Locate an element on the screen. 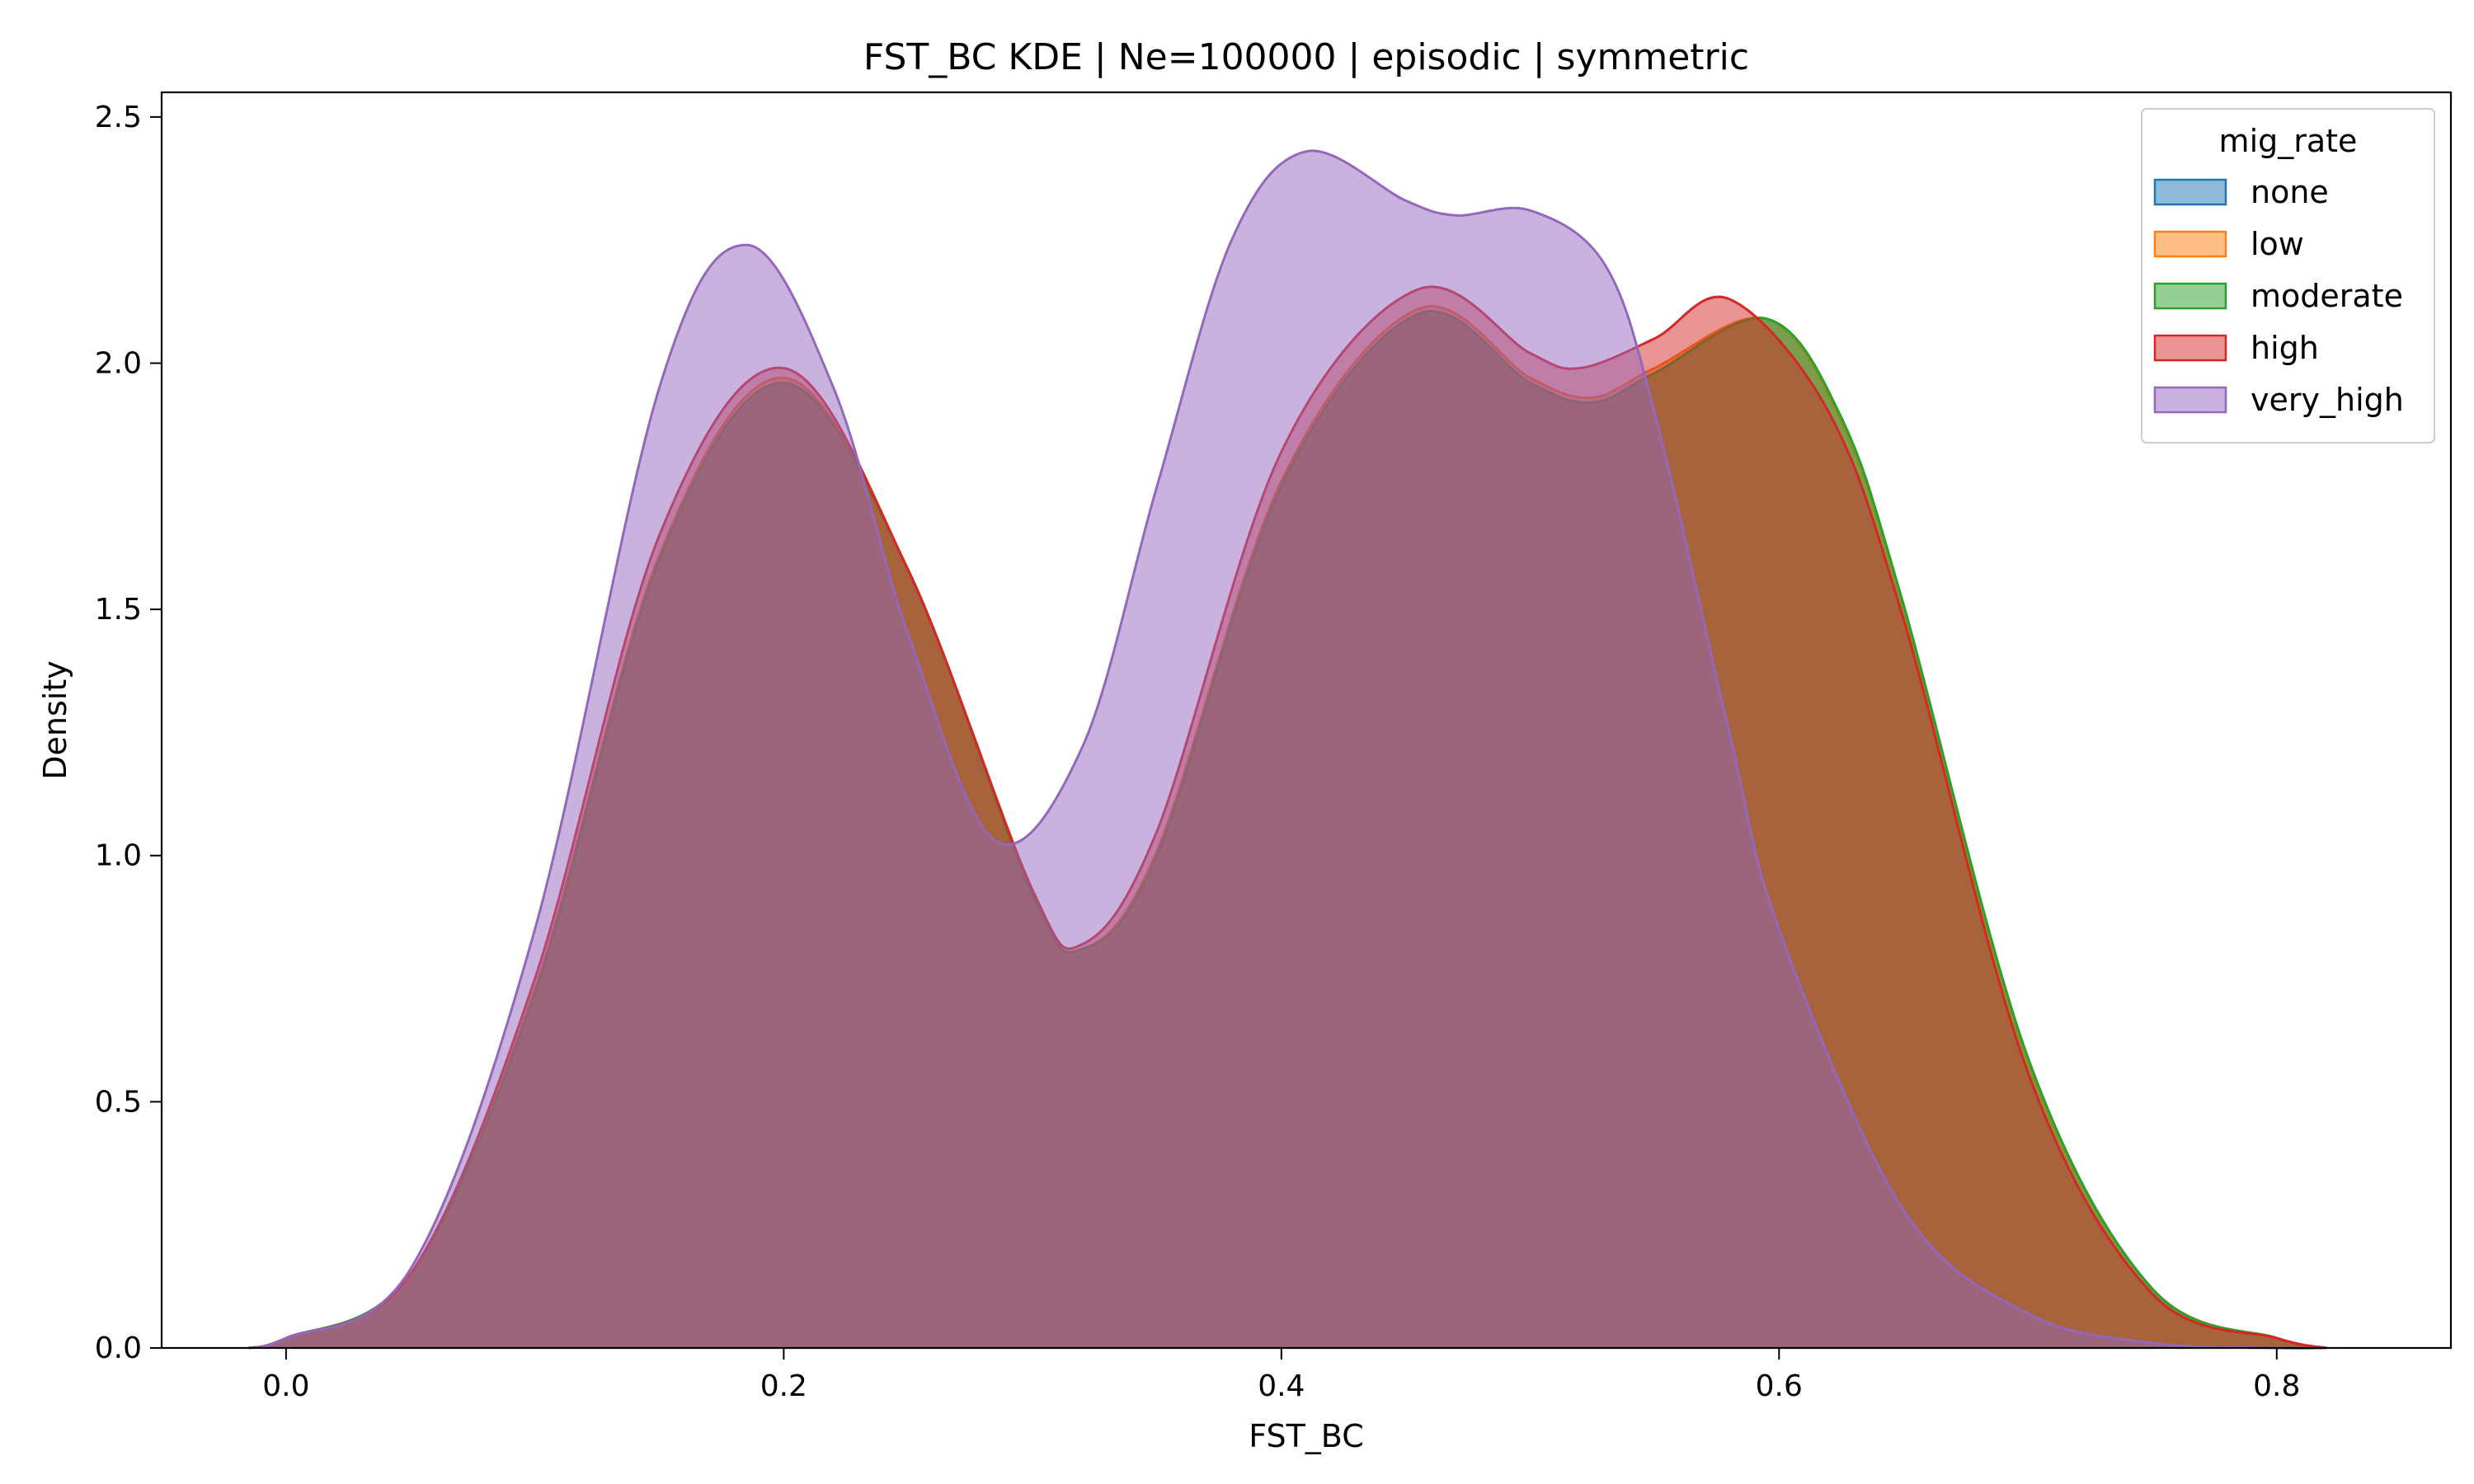 The height and width of the screenshot is (1484, 2474). x-tick-label: 0.2 is located at coordinates (783, 1386).